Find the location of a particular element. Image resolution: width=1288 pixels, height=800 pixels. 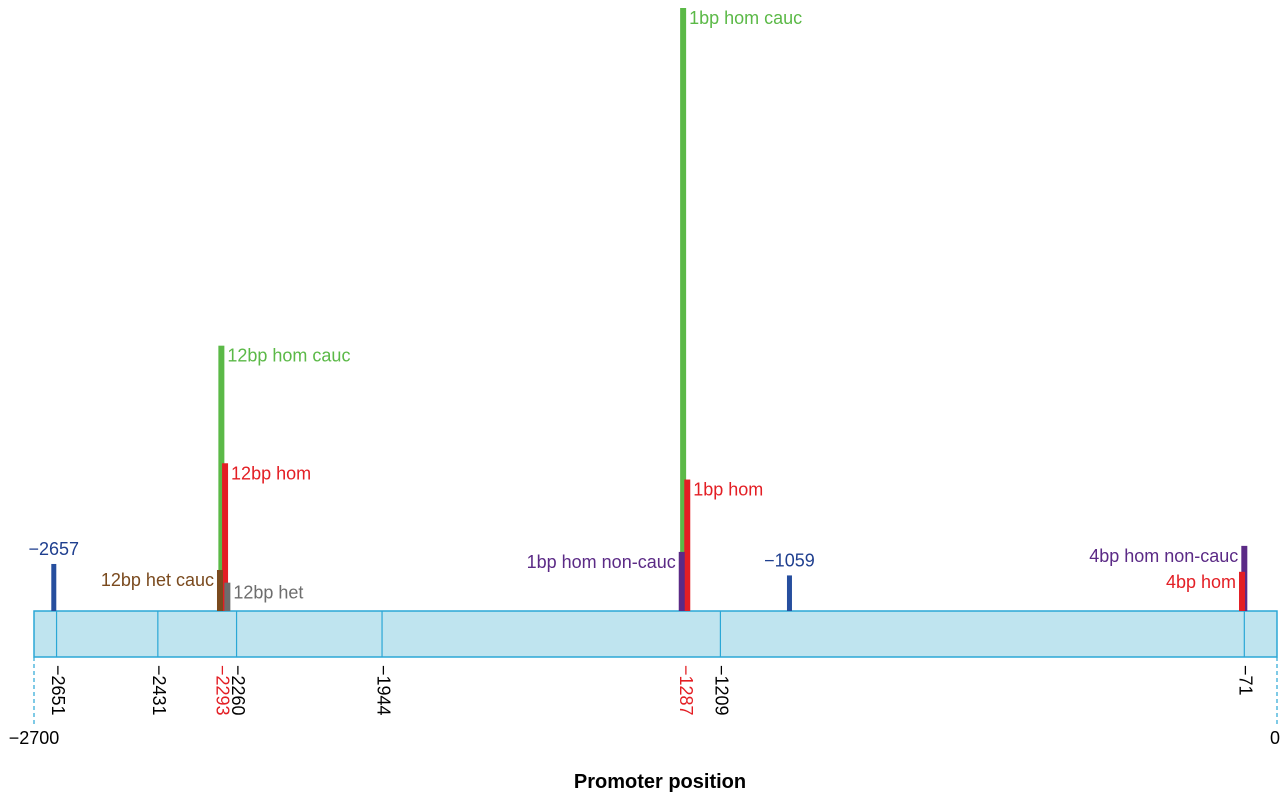

bar-1bp-hom is located at coordinates (687, 545).